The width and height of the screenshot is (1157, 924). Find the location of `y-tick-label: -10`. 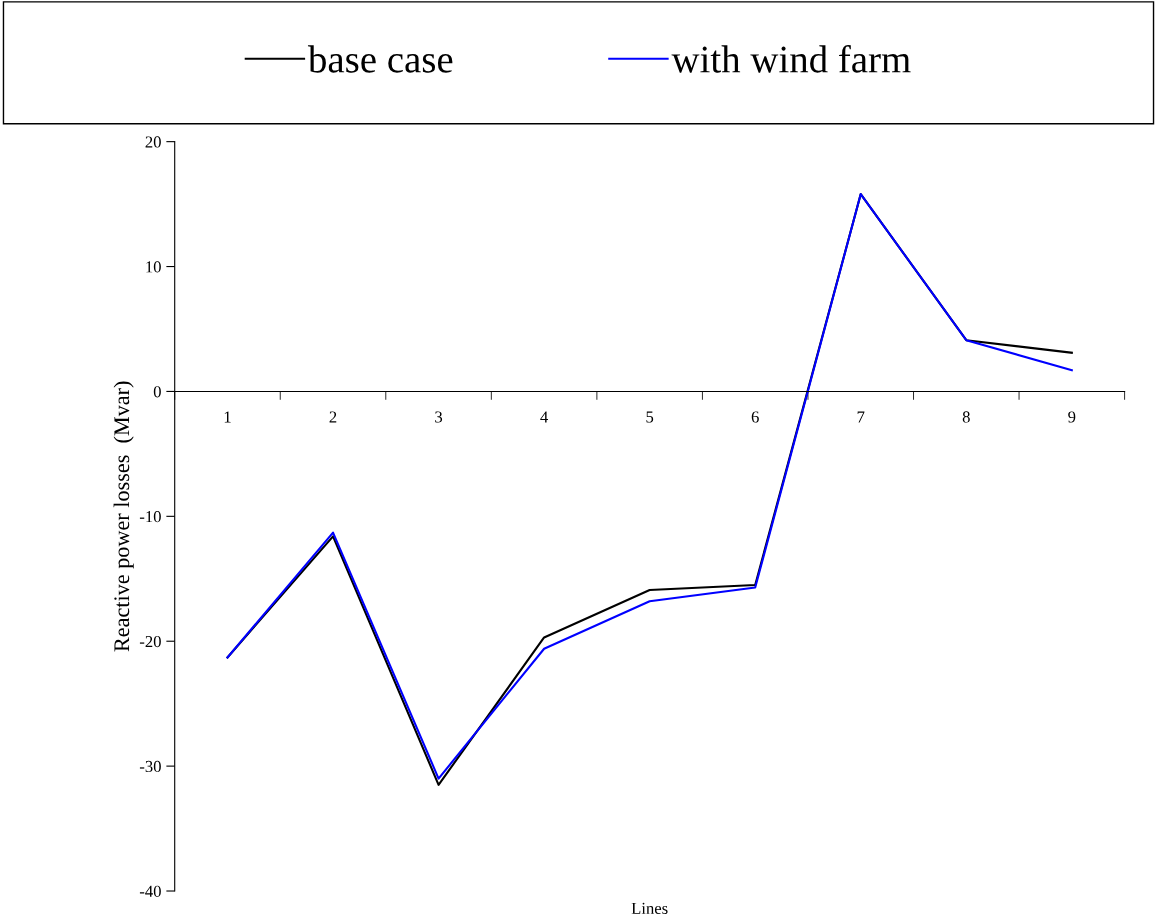

y-tick-label: -10 is located at coordinates (150, 517).